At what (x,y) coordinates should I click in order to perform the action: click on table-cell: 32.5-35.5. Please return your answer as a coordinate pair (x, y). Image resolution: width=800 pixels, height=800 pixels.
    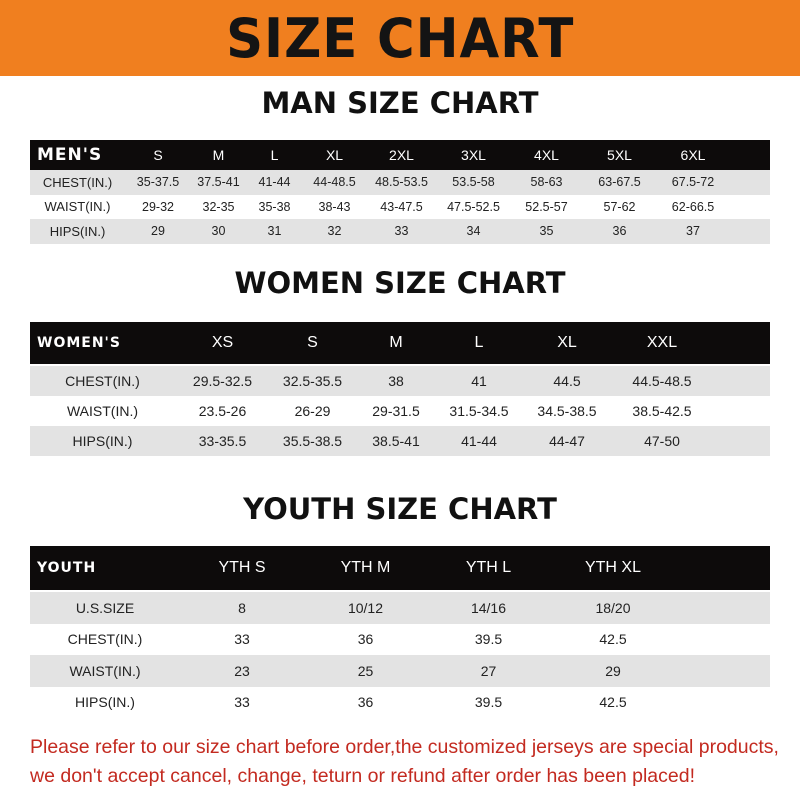
    Looking at the image, I should click on (312, 381).